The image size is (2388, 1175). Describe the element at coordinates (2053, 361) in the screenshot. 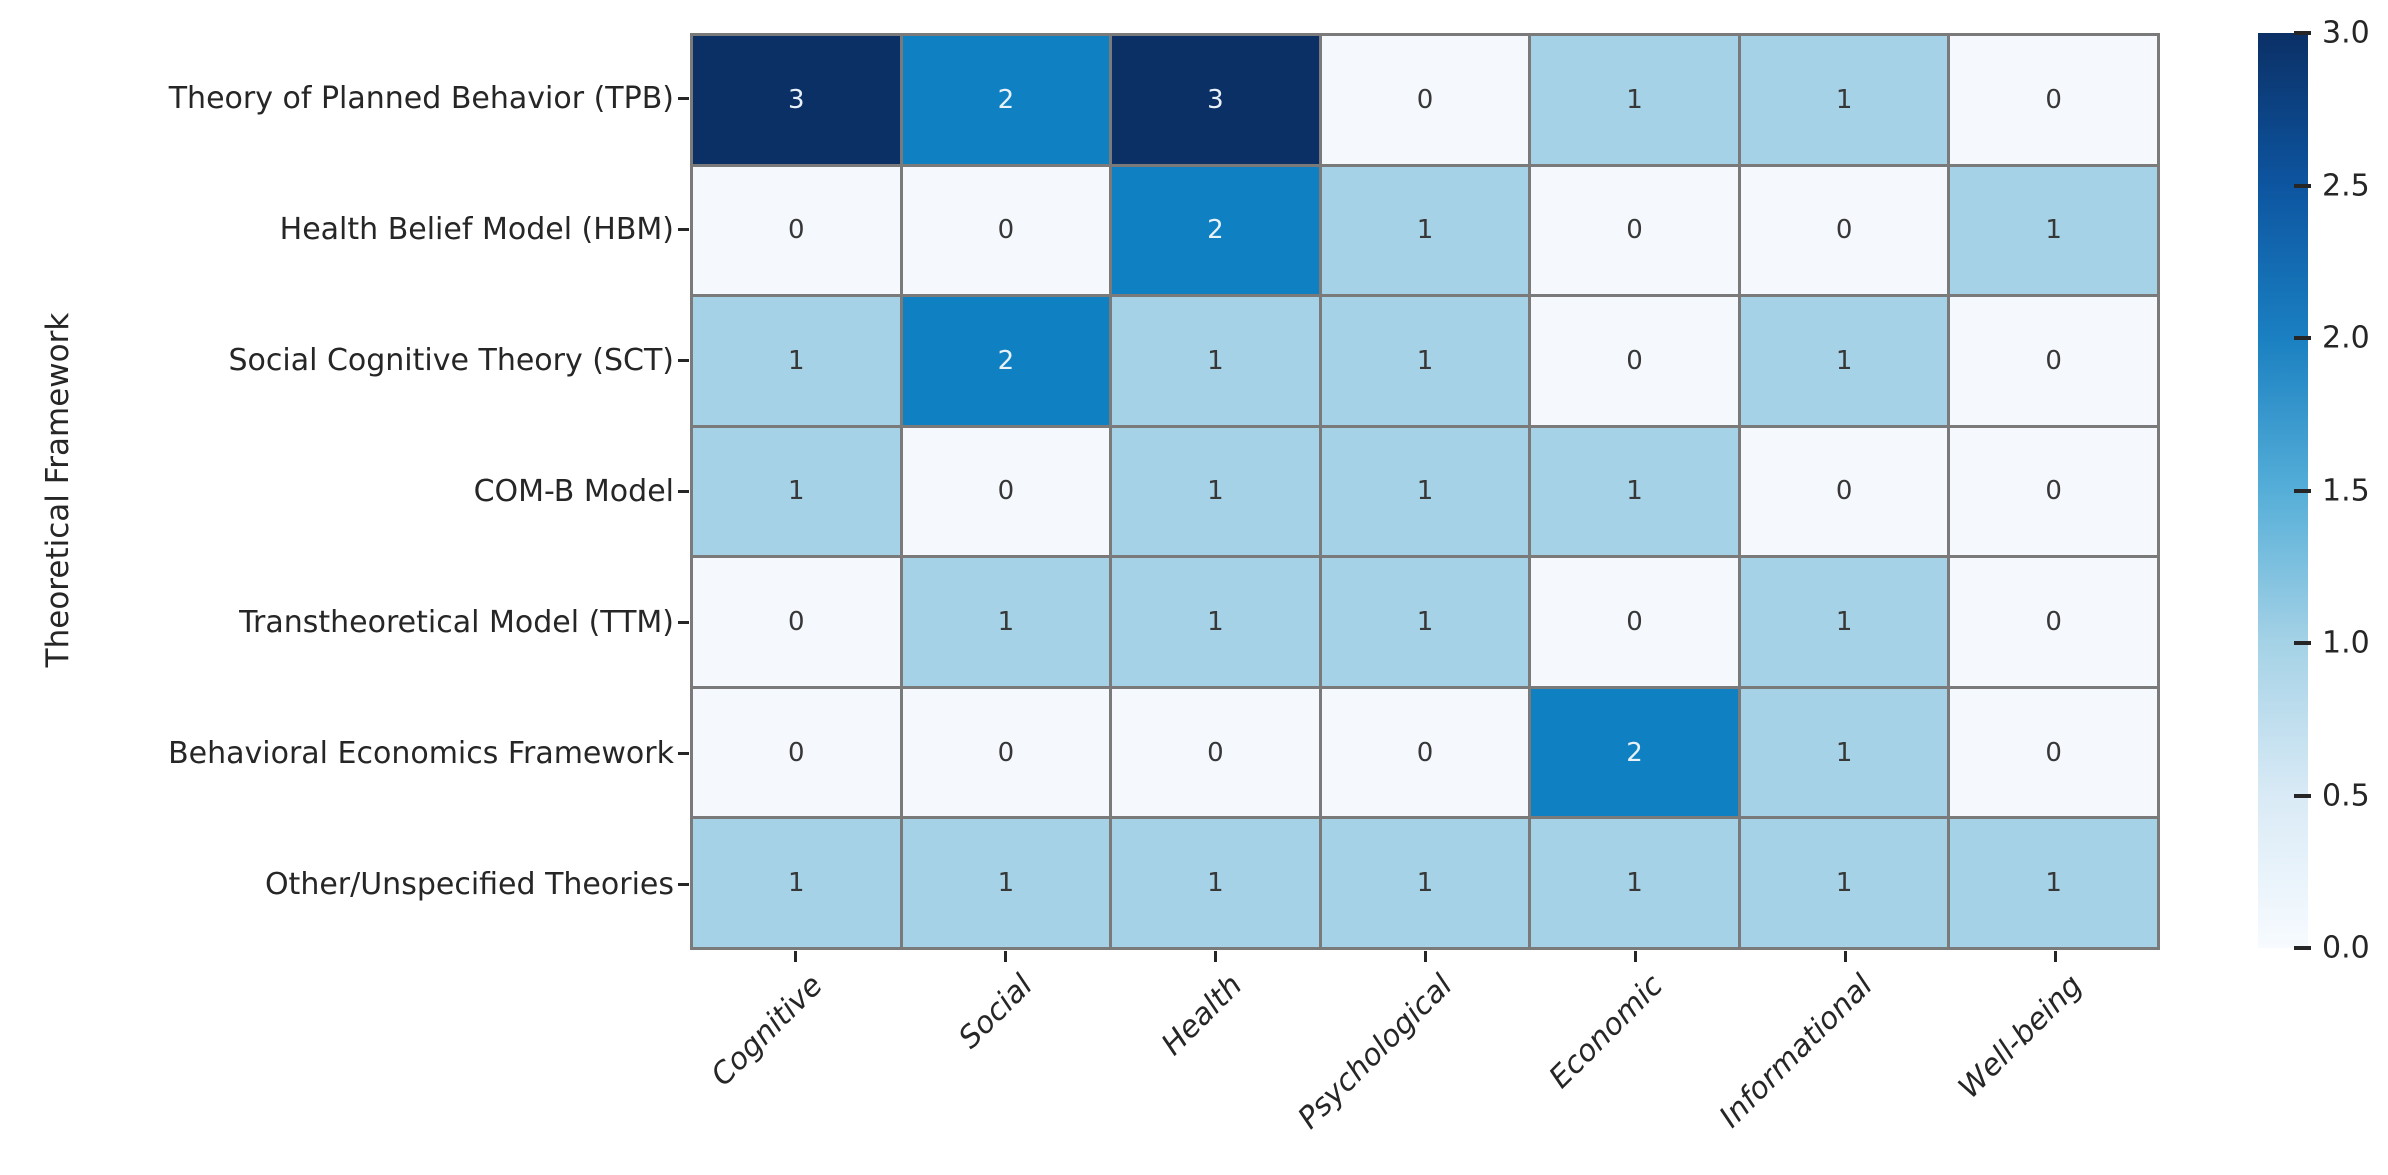

I see `heatmap-cell-r2c6: 0` at that location.